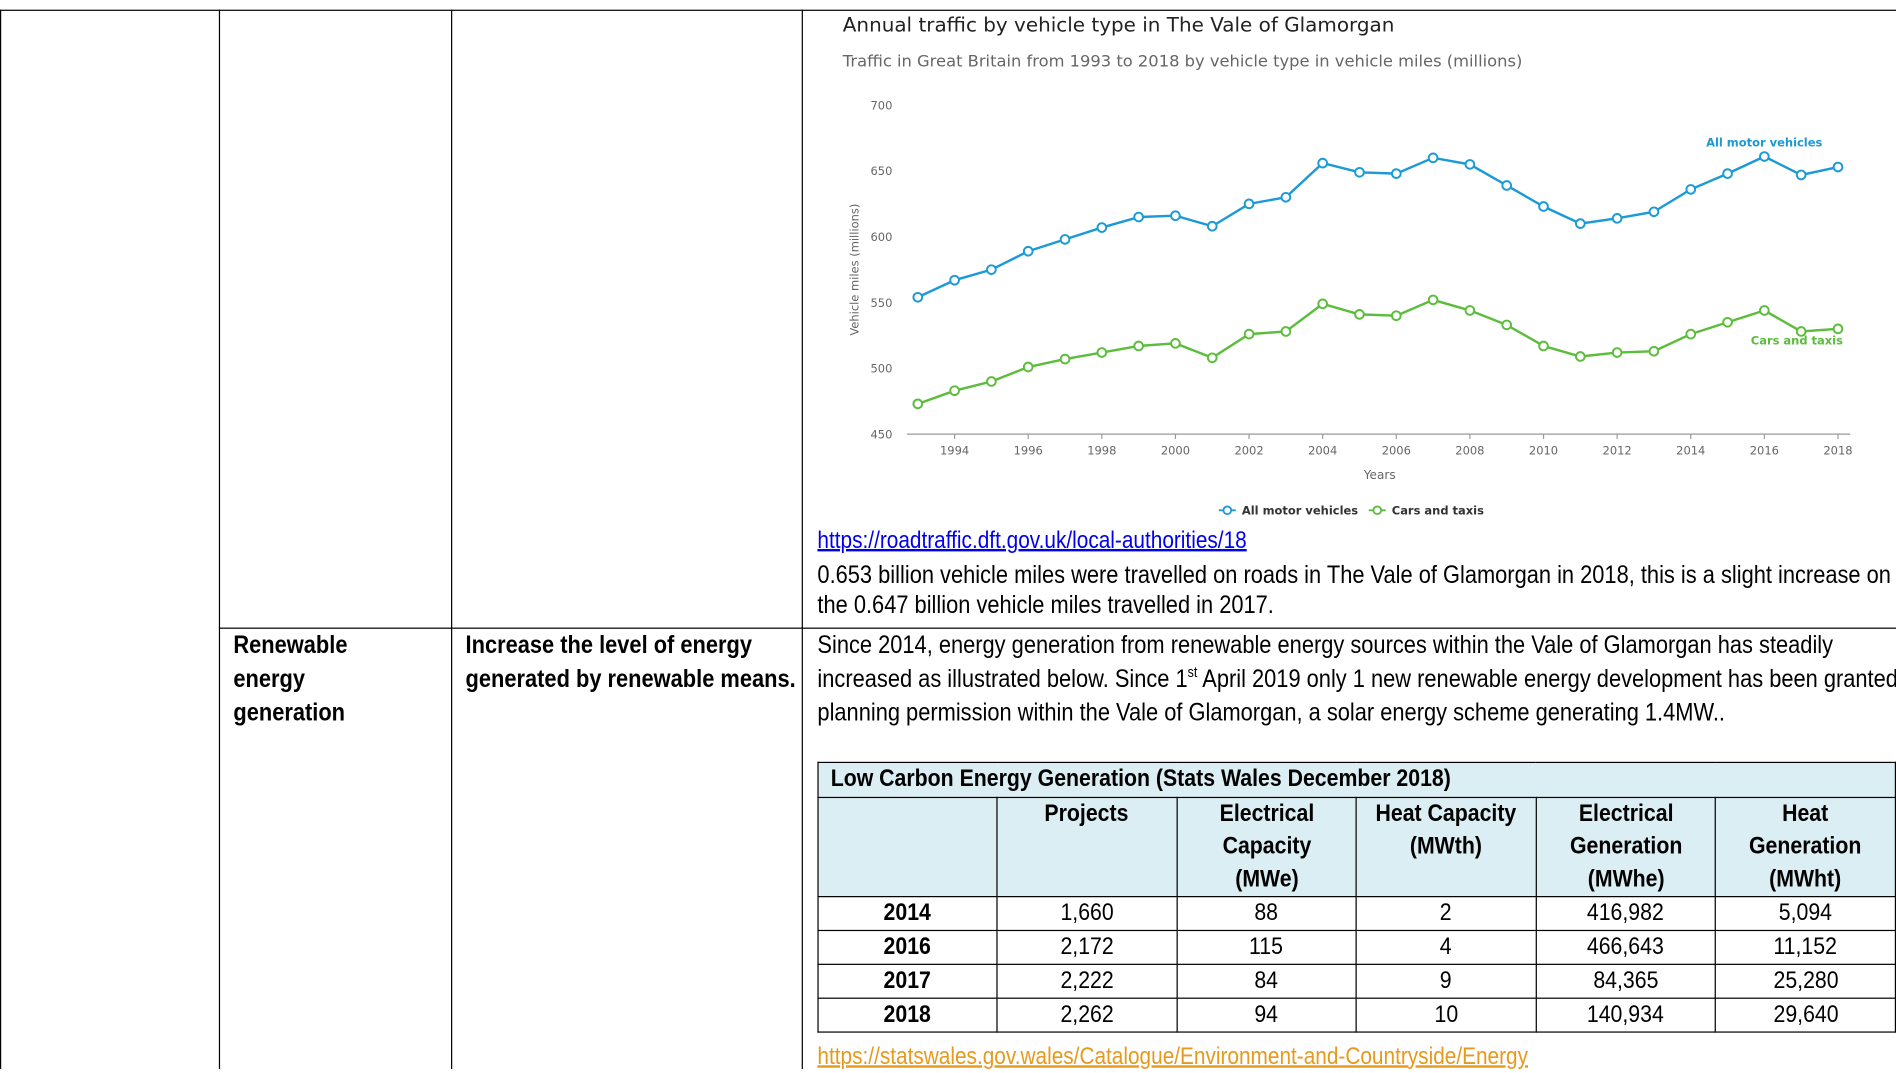 The width and height of the screenshot is (1896, 1073). I want to click on cell: 84,365, so click(1626, 981).